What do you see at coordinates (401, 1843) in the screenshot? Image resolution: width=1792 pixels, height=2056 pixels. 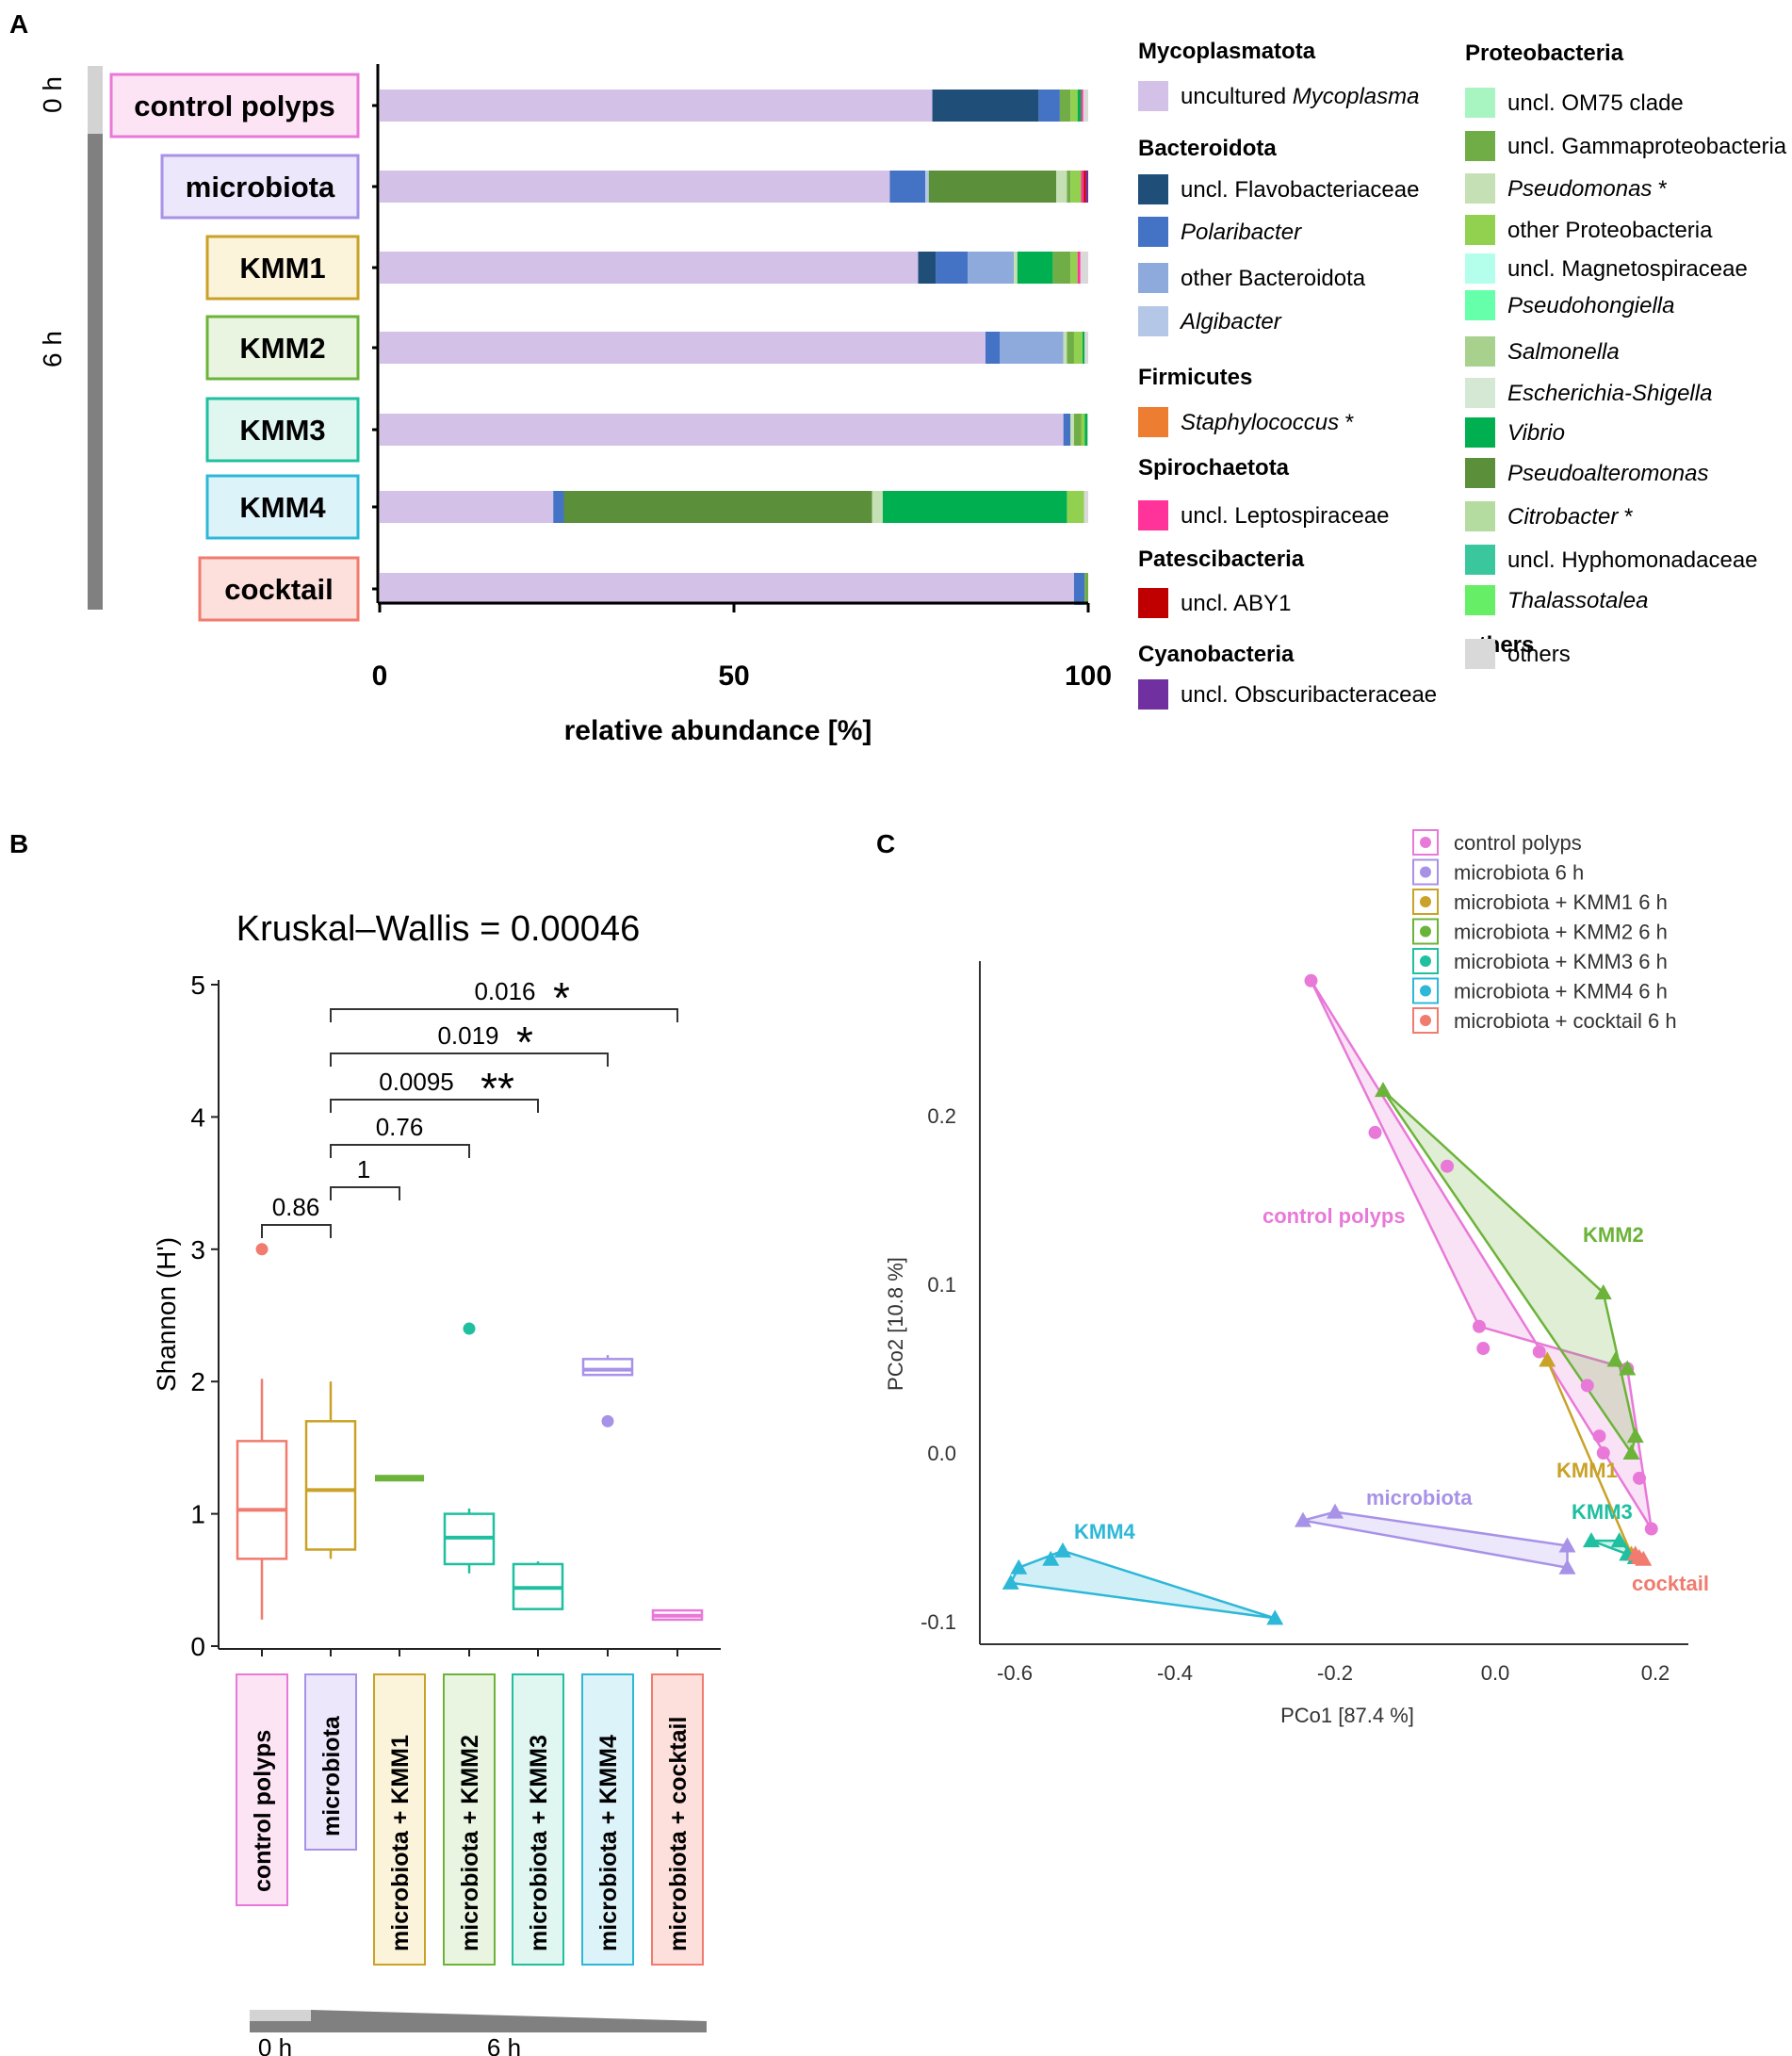 I see `category-label: microbiota + KMM1` at bounding box center [401, 1843].